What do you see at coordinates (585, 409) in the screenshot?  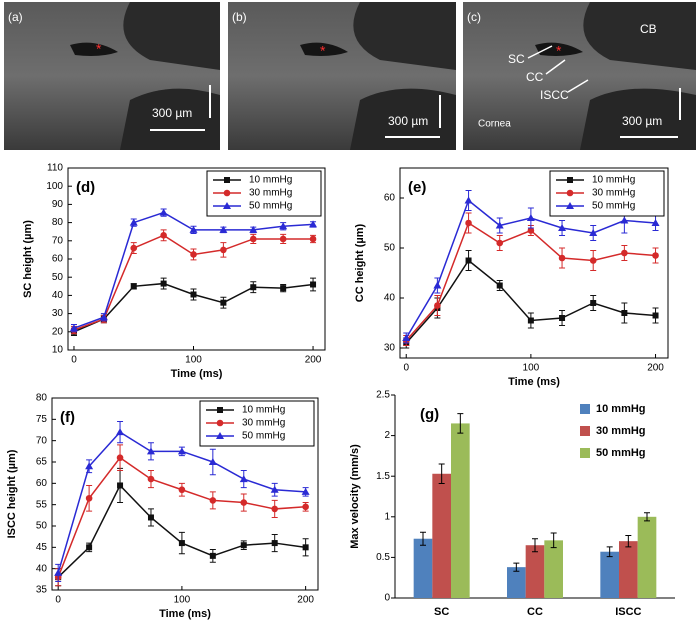 I see `legend-swatch` at bounding box center [585, 409].